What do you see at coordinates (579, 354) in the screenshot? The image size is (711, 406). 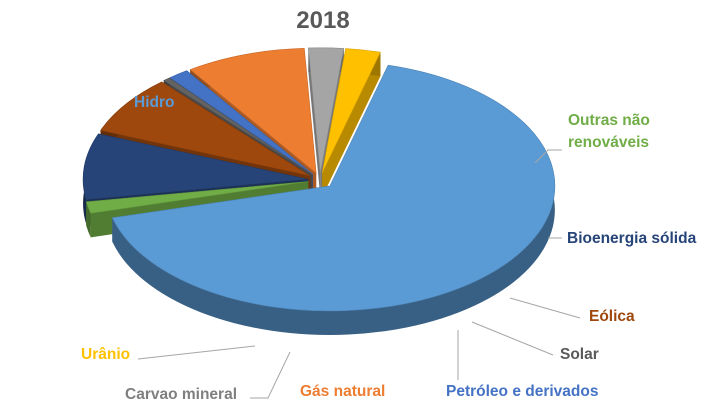 I see `slice-label-5: Solar` at bounding box center [579, 354].